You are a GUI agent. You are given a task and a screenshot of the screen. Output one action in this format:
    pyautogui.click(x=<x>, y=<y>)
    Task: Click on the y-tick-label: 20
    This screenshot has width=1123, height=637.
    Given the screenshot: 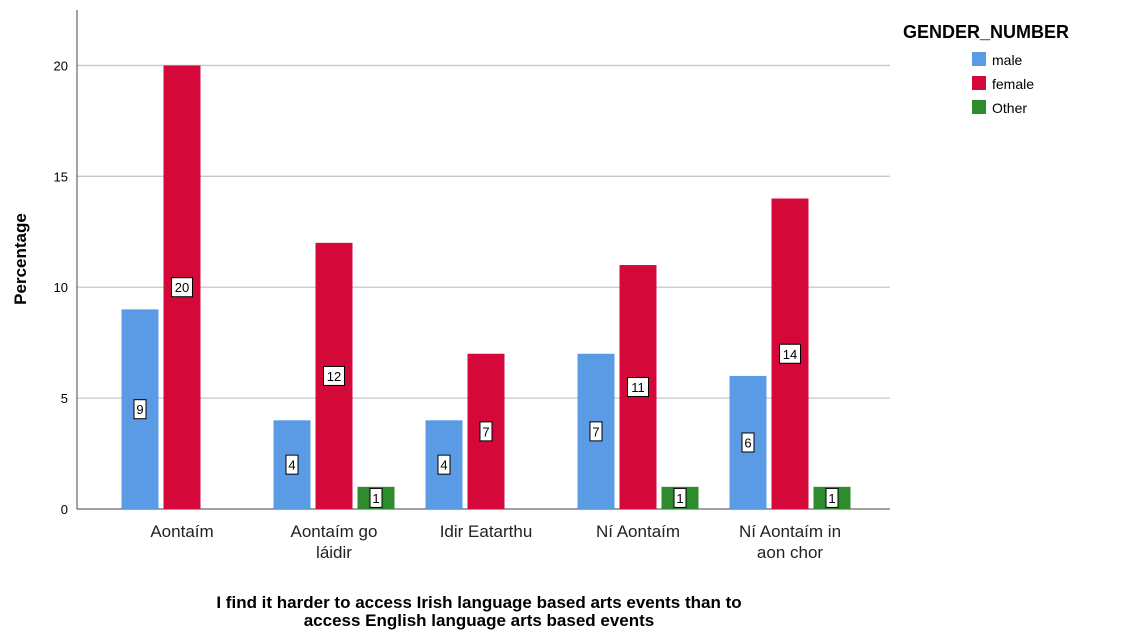 What is the action you would take?
    pyautogui.click(x=61, y=65)
    